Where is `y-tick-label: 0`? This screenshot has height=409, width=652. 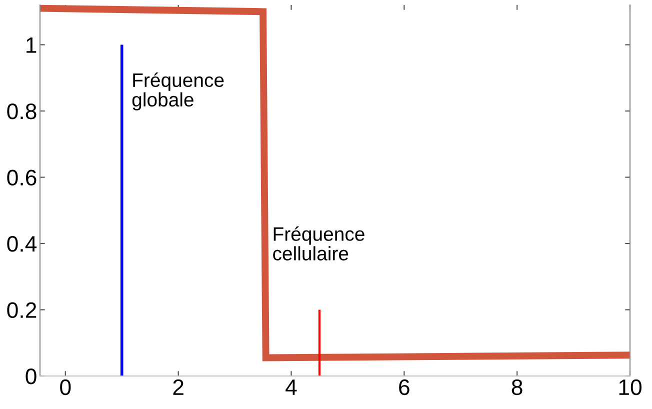
y-tick-label: 0 is located at coordinates (31, 376).